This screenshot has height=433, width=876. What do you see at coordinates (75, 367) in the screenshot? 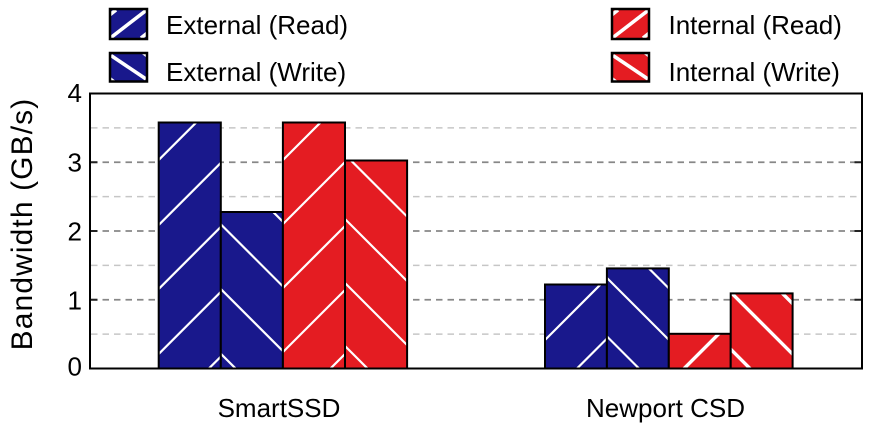
I see `svg-text: 0` at bounding box center [75, 367].